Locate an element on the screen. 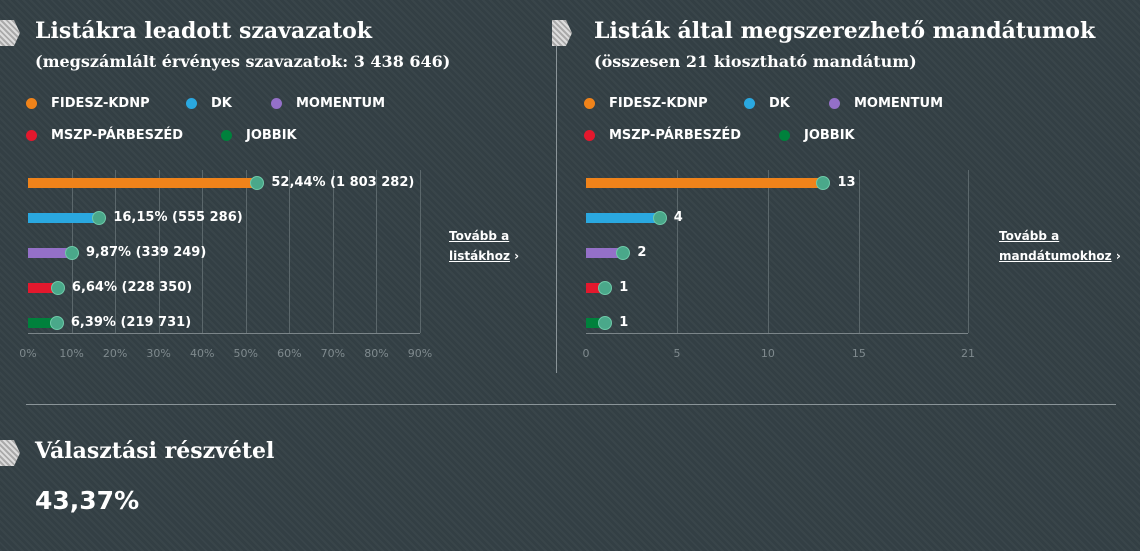 The height and width of the screenshot is (551, 1140). x-tick-label: 40% is located at coordinates (202, 353).